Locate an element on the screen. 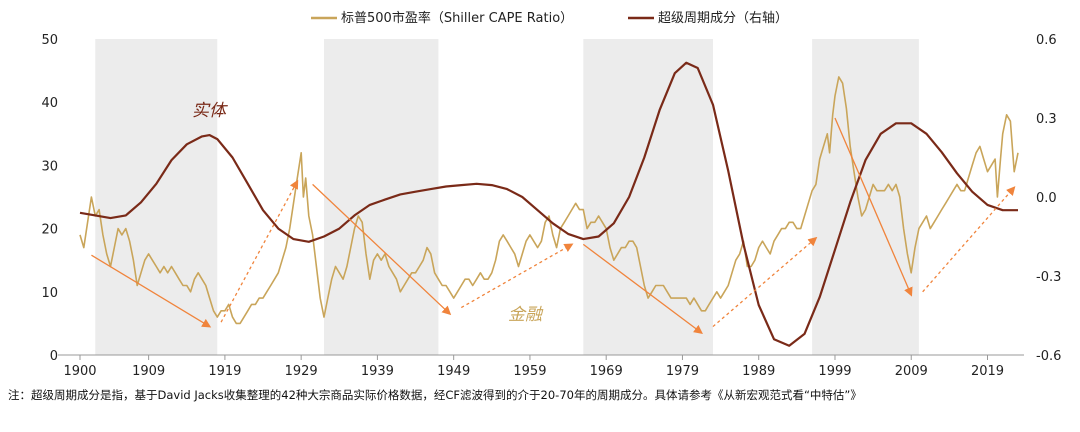 Image resolution: width=1080 pixels, height=432 pixels. x-tick-label: 2009 is located at coordinates (911, 371).